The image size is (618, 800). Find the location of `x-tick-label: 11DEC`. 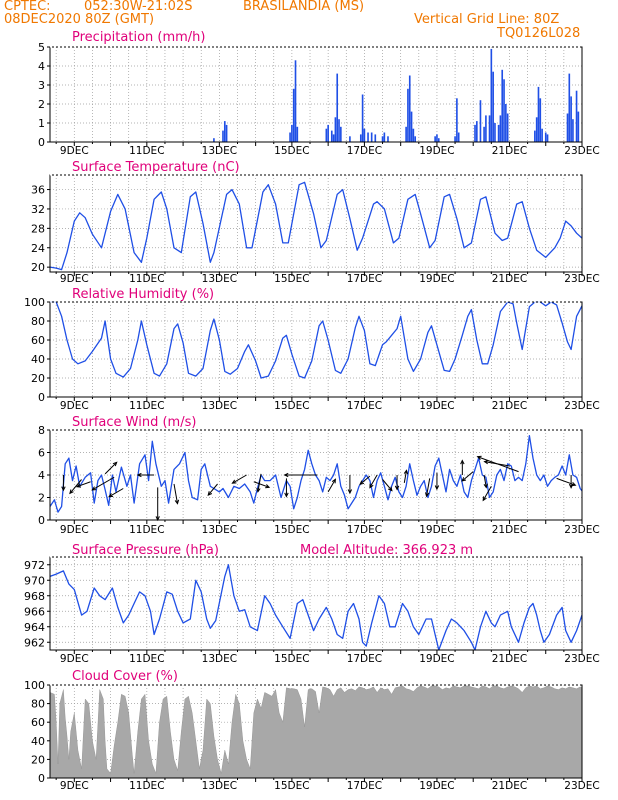

x-tick-label: 11DEC is located at coordinates (146, 406).